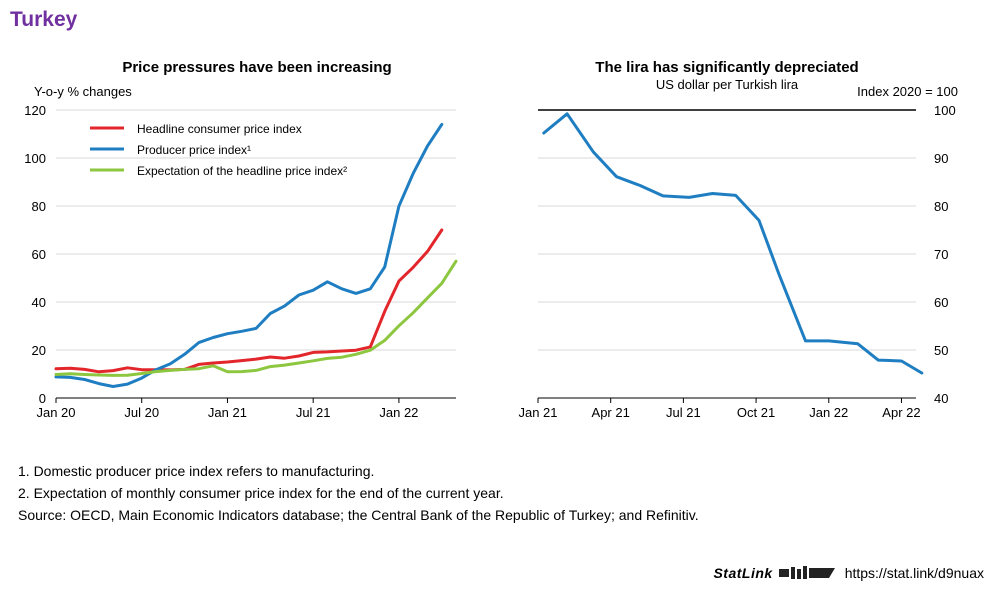 This screenshot has width=1000, height=598. I want to click on y-tick-label: 0, so click(42, 398).